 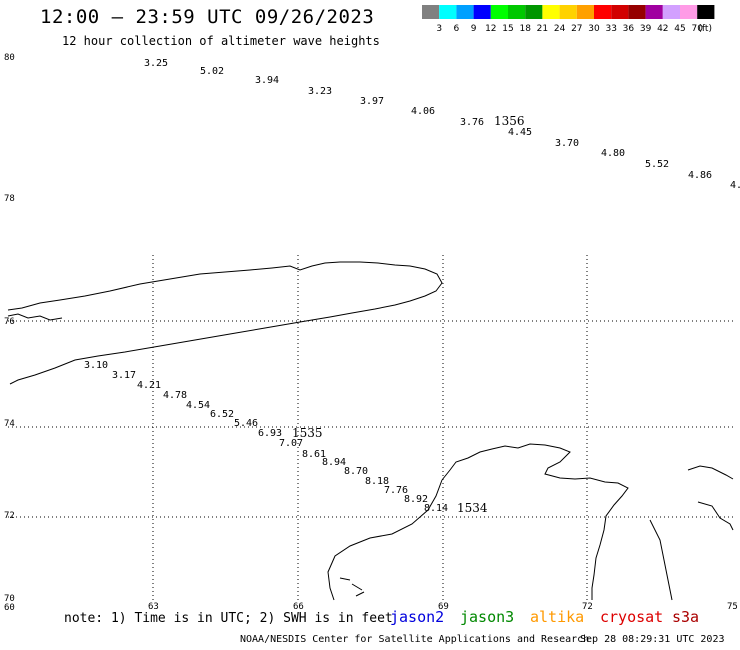 What do you see at coordinates (377, 481) in the screenshot?
I see `wave-height-label: 8.18` at bounding box center [377, 481].